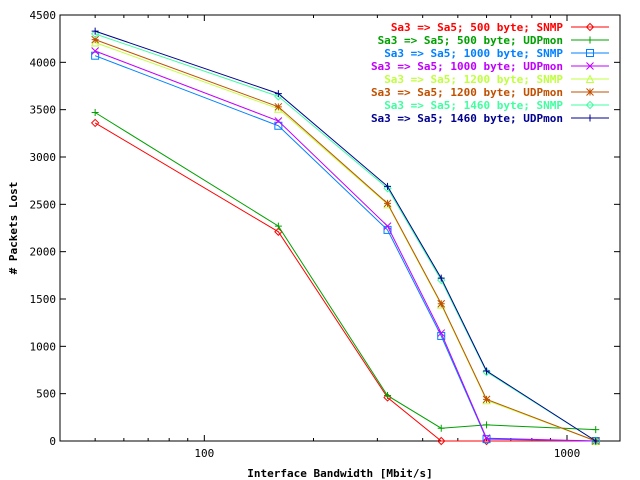 Image resolution: width=640 pixels, height=480 pixels. Describe the element at coordinates (46, 394) in the screenshot. I see `y-tick-label: 500` at that location.